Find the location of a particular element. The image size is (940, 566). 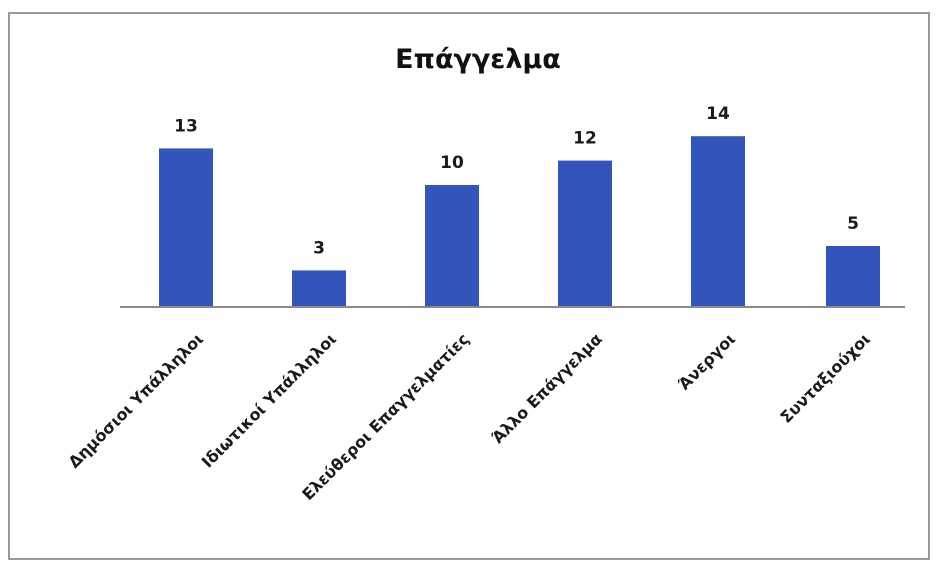

data-label: 12 is located at coordinates (585, 139).